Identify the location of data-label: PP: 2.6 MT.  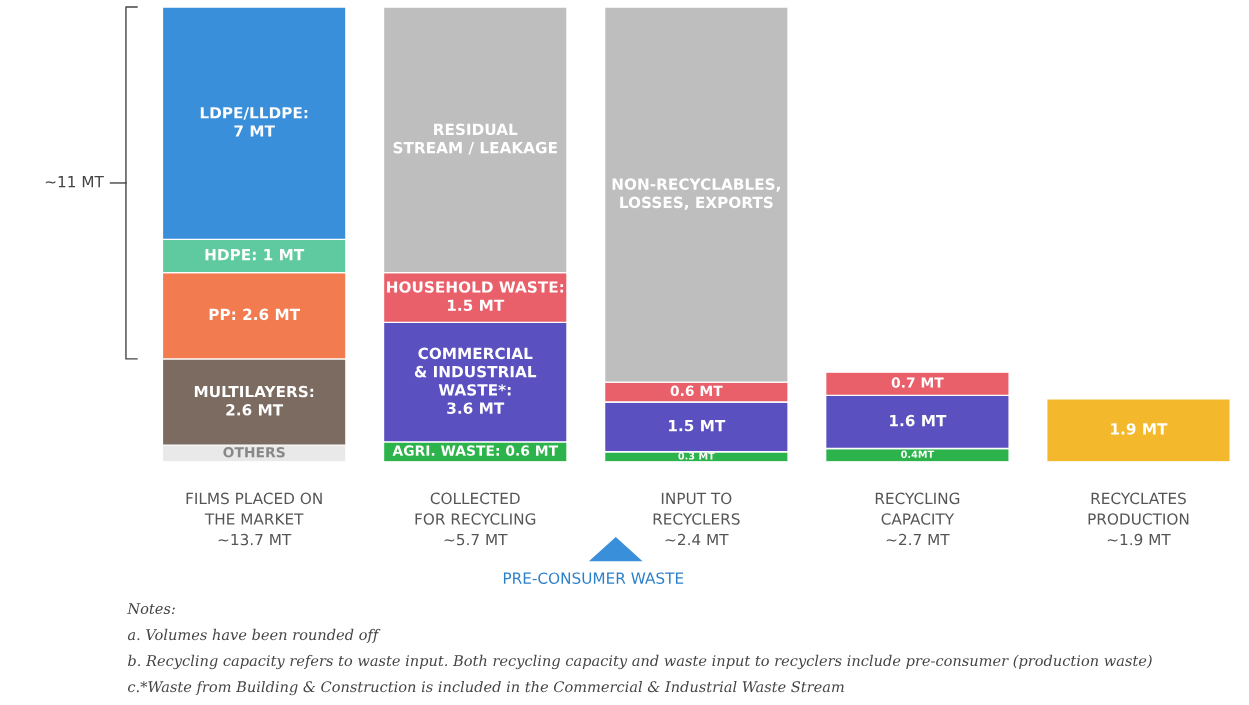
(254, 314).